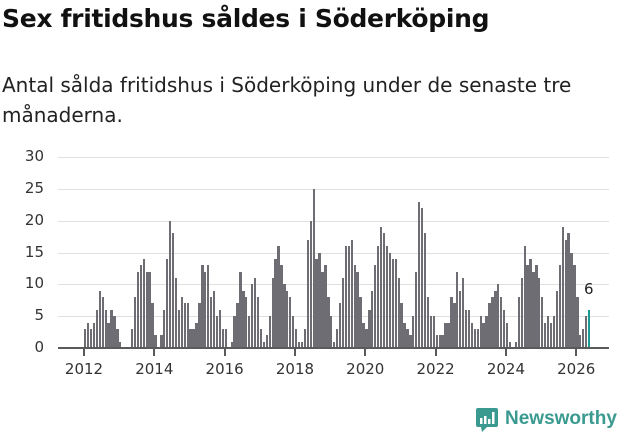 The height and width of the screenshot is (439, 631). Describe the element at coordinates (34, 283) in the screenshot. I see `y-tick-label: 10` at that location.